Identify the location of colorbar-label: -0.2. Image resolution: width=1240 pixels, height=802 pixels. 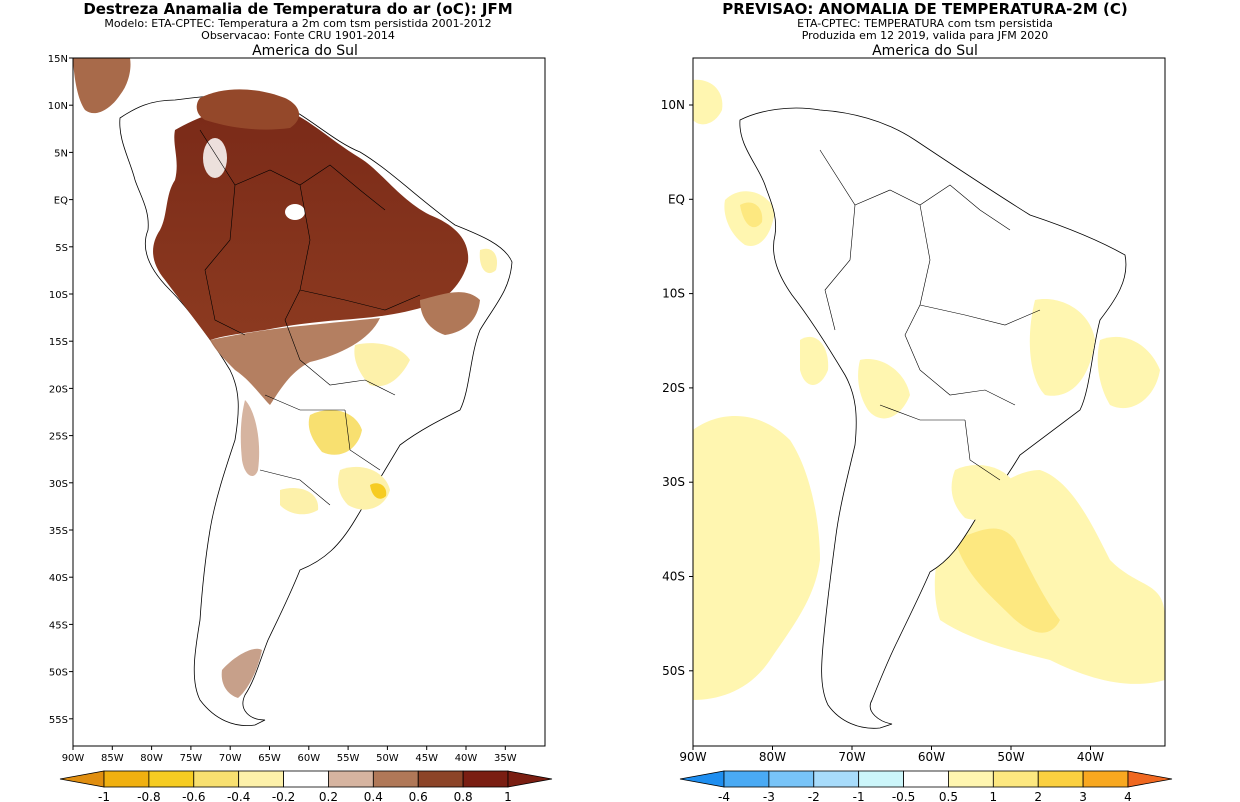
(283, 796).